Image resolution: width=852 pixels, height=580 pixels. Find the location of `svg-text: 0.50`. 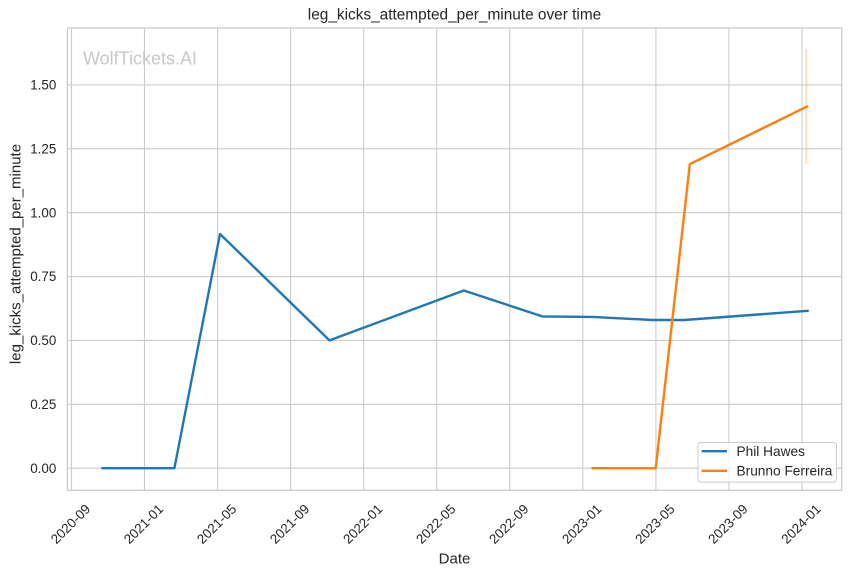

svg-text: 0.50 is located at coordinates (43, 340).